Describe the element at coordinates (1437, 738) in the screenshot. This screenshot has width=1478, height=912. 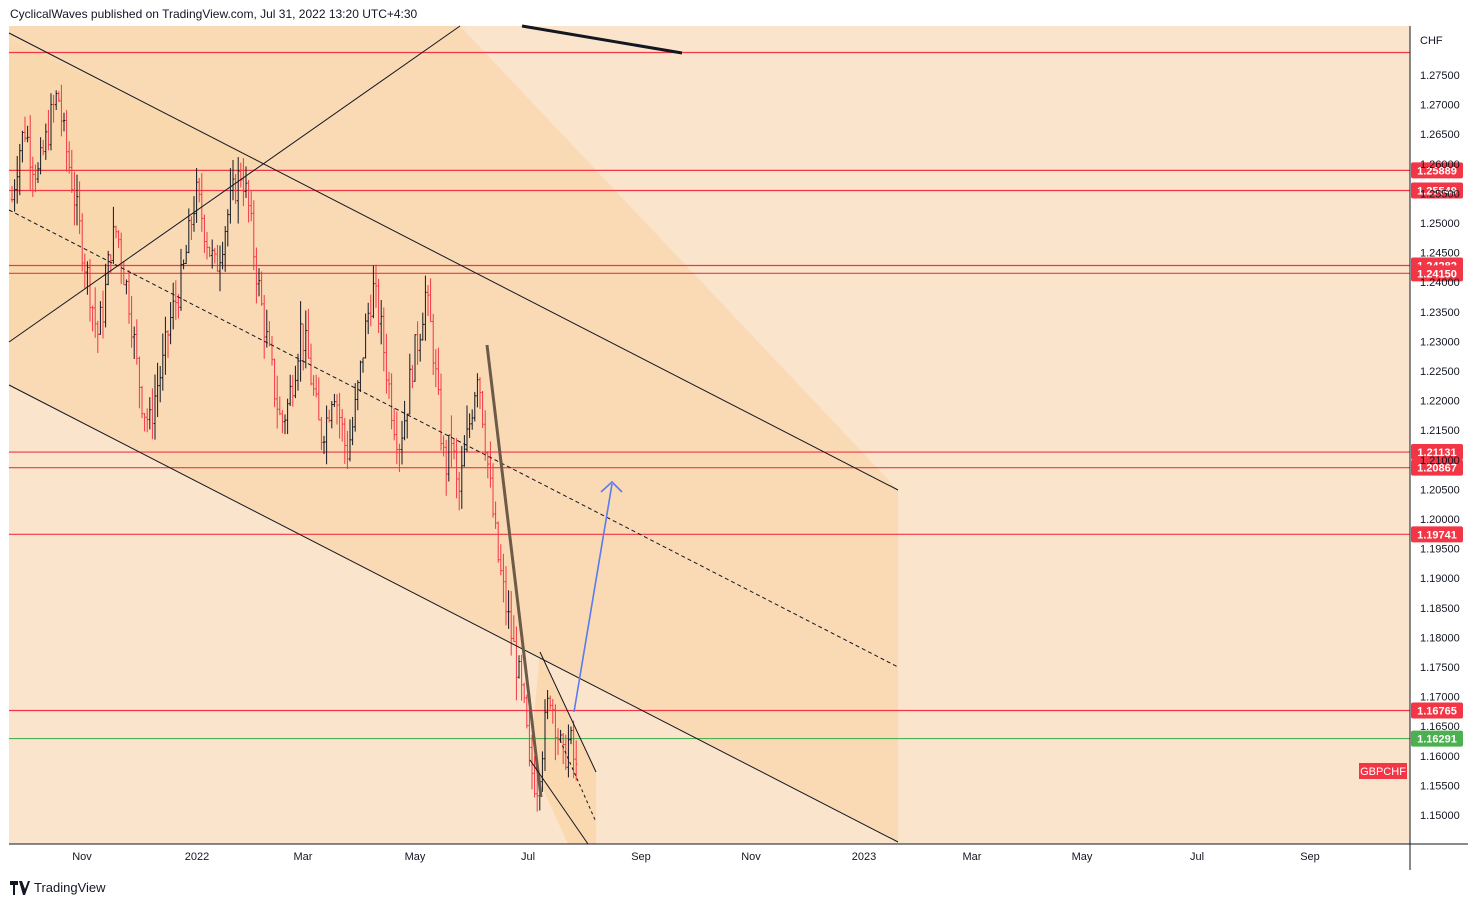
I see `current-price-label-bg` at that location.